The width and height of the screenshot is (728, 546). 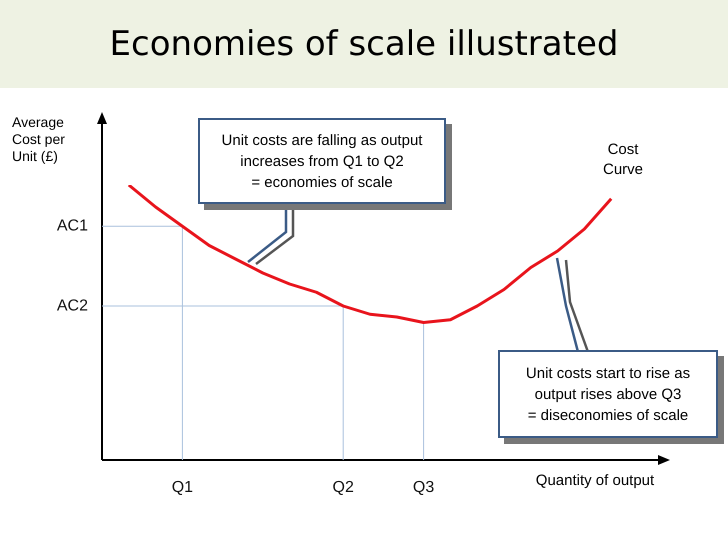 I want to click on x-axis-title: Quantity of output, so click(x=595, y=480).